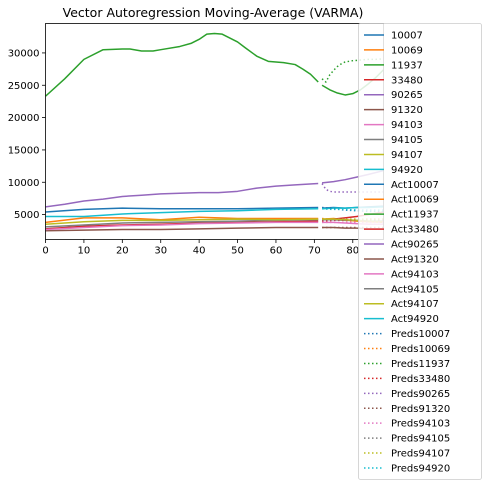 The height and width of the screenshot is (488, 488). I want to click on x-tick-label: 50, so click(237, 251).